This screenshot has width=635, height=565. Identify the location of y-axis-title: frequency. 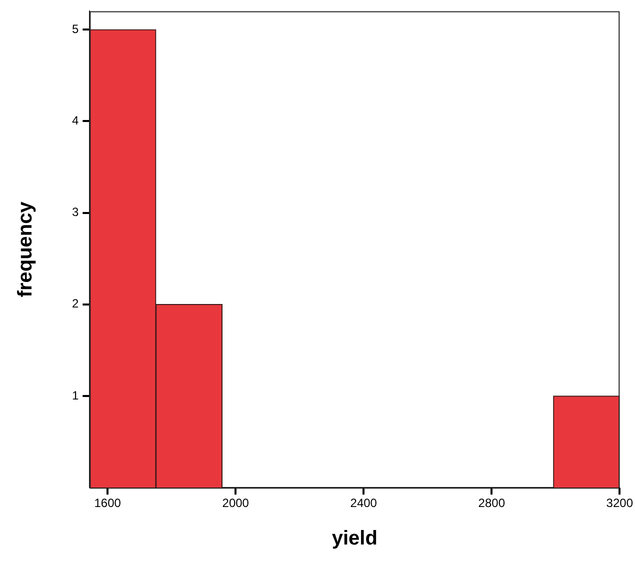
(25, 249).